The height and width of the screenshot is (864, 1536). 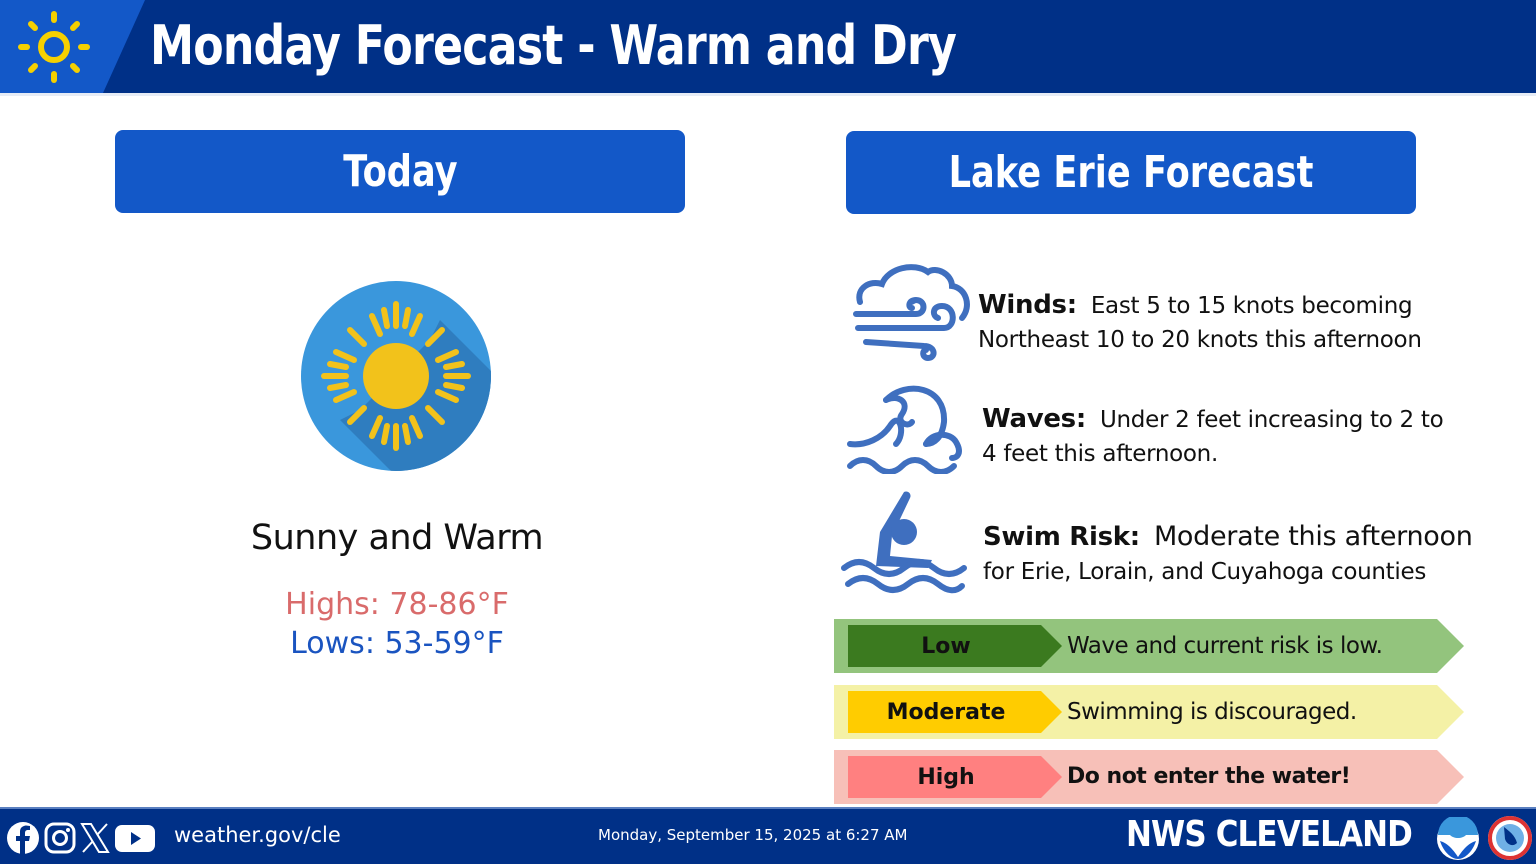 What do you see at coordinates (95, 838) in the screenshot?
I see `x-icon` at bounding box center [95, 838].